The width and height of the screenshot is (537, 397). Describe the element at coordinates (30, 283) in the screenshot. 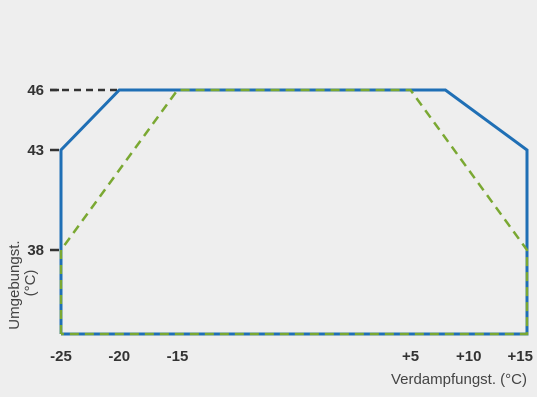

I see `y-axis-title-line-2: (°C)` at that location.